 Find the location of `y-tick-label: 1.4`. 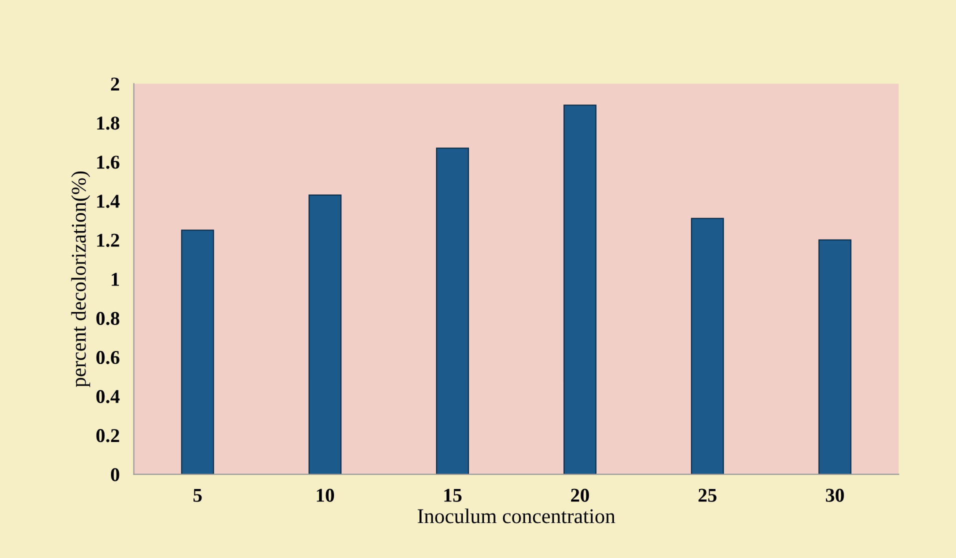

y-tick-label: 1.4 is located at coordinates (108, 201).